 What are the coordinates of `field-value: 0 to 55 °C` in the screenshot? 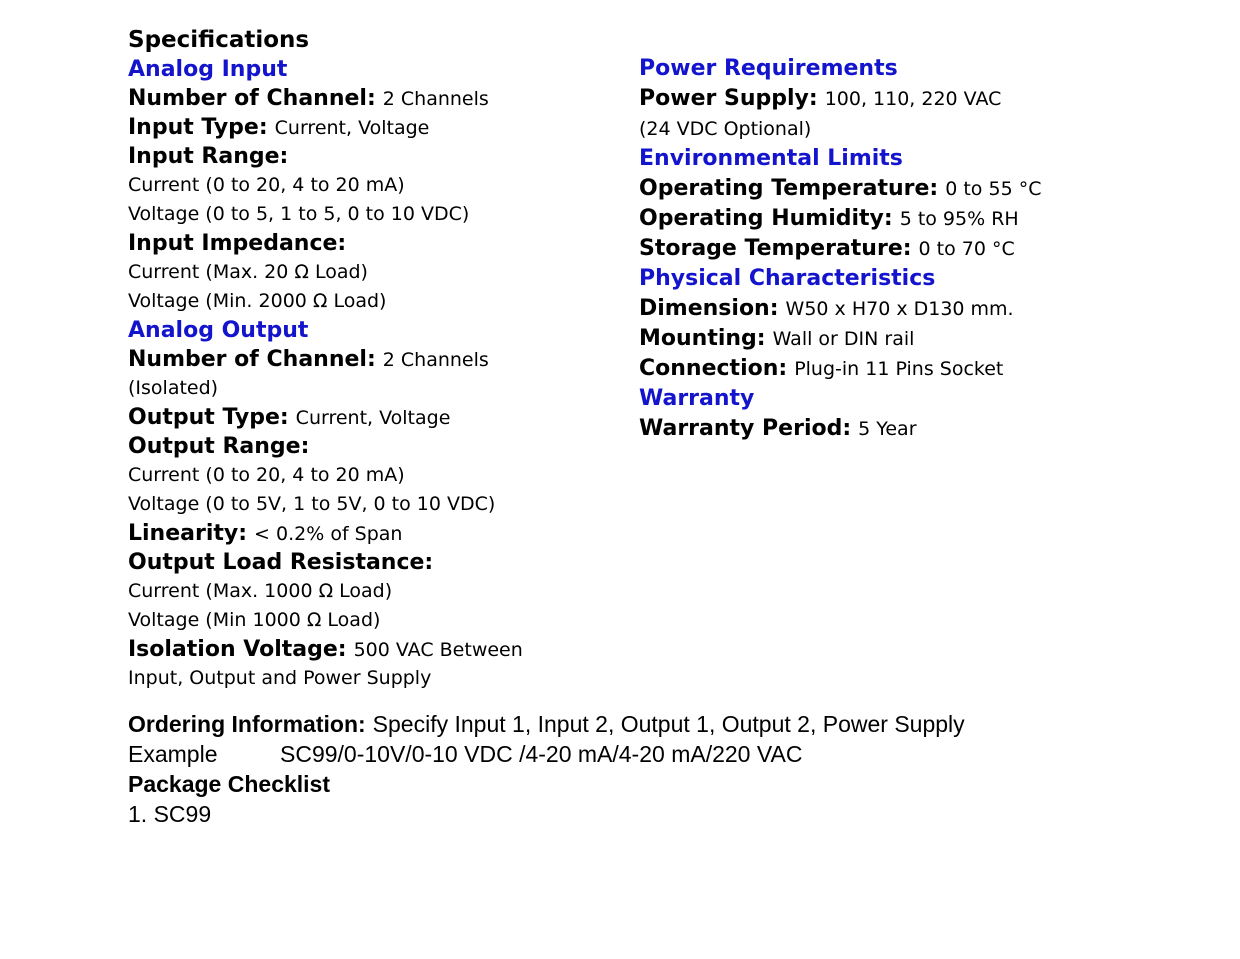 It's located at (993, 189).